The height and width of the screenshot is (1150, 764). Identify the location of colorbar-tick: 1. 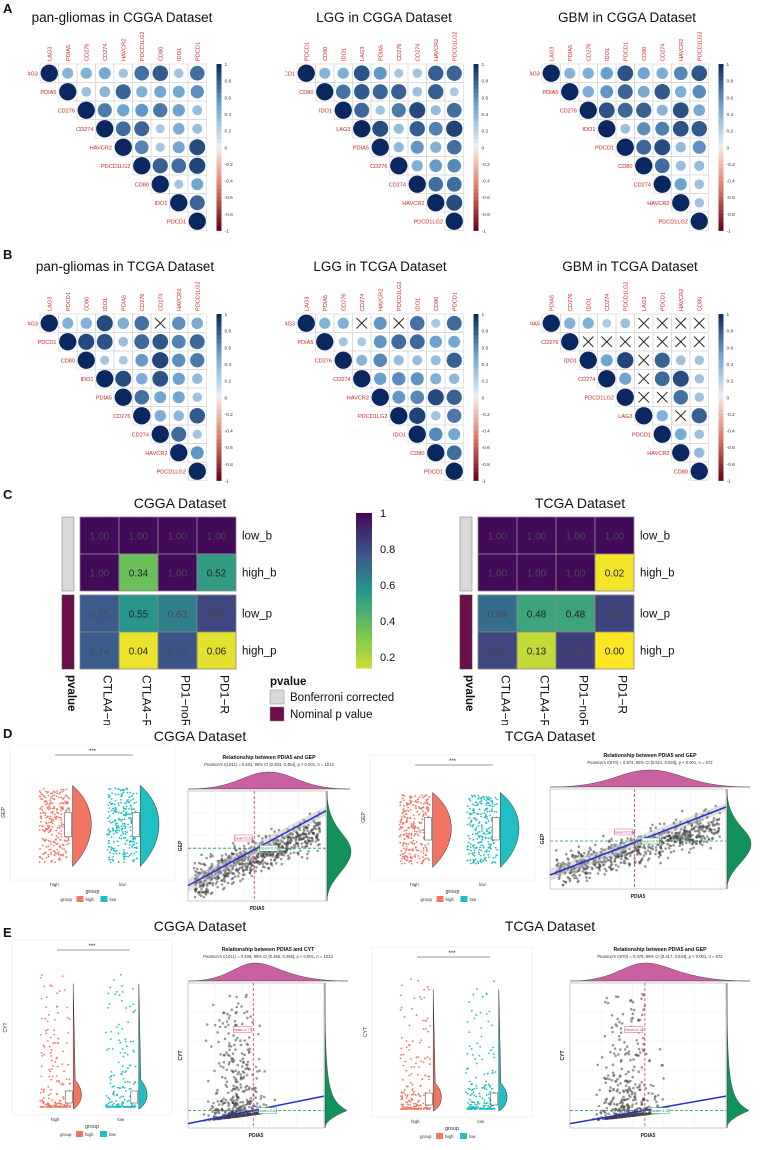
(226, 315).